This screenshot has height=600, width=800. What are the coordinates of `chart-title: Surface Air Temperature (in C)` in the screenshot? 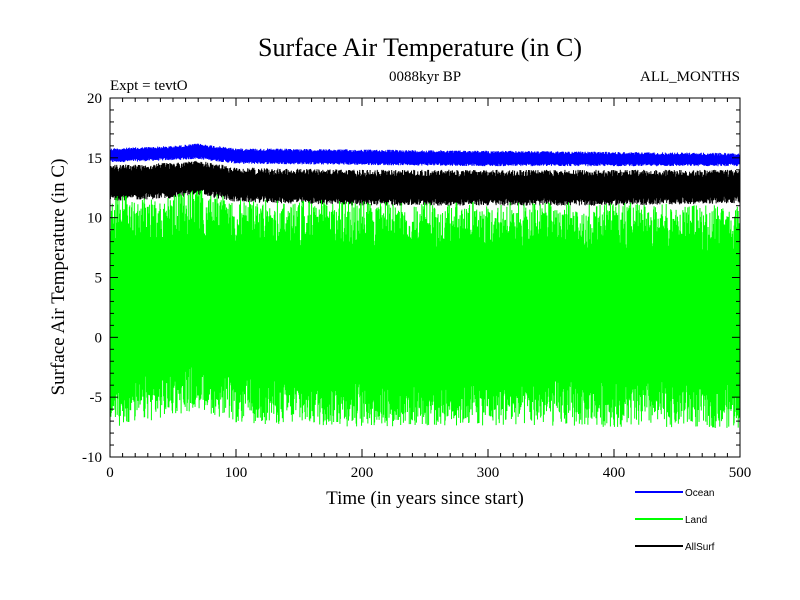 It's located at (420, 47).